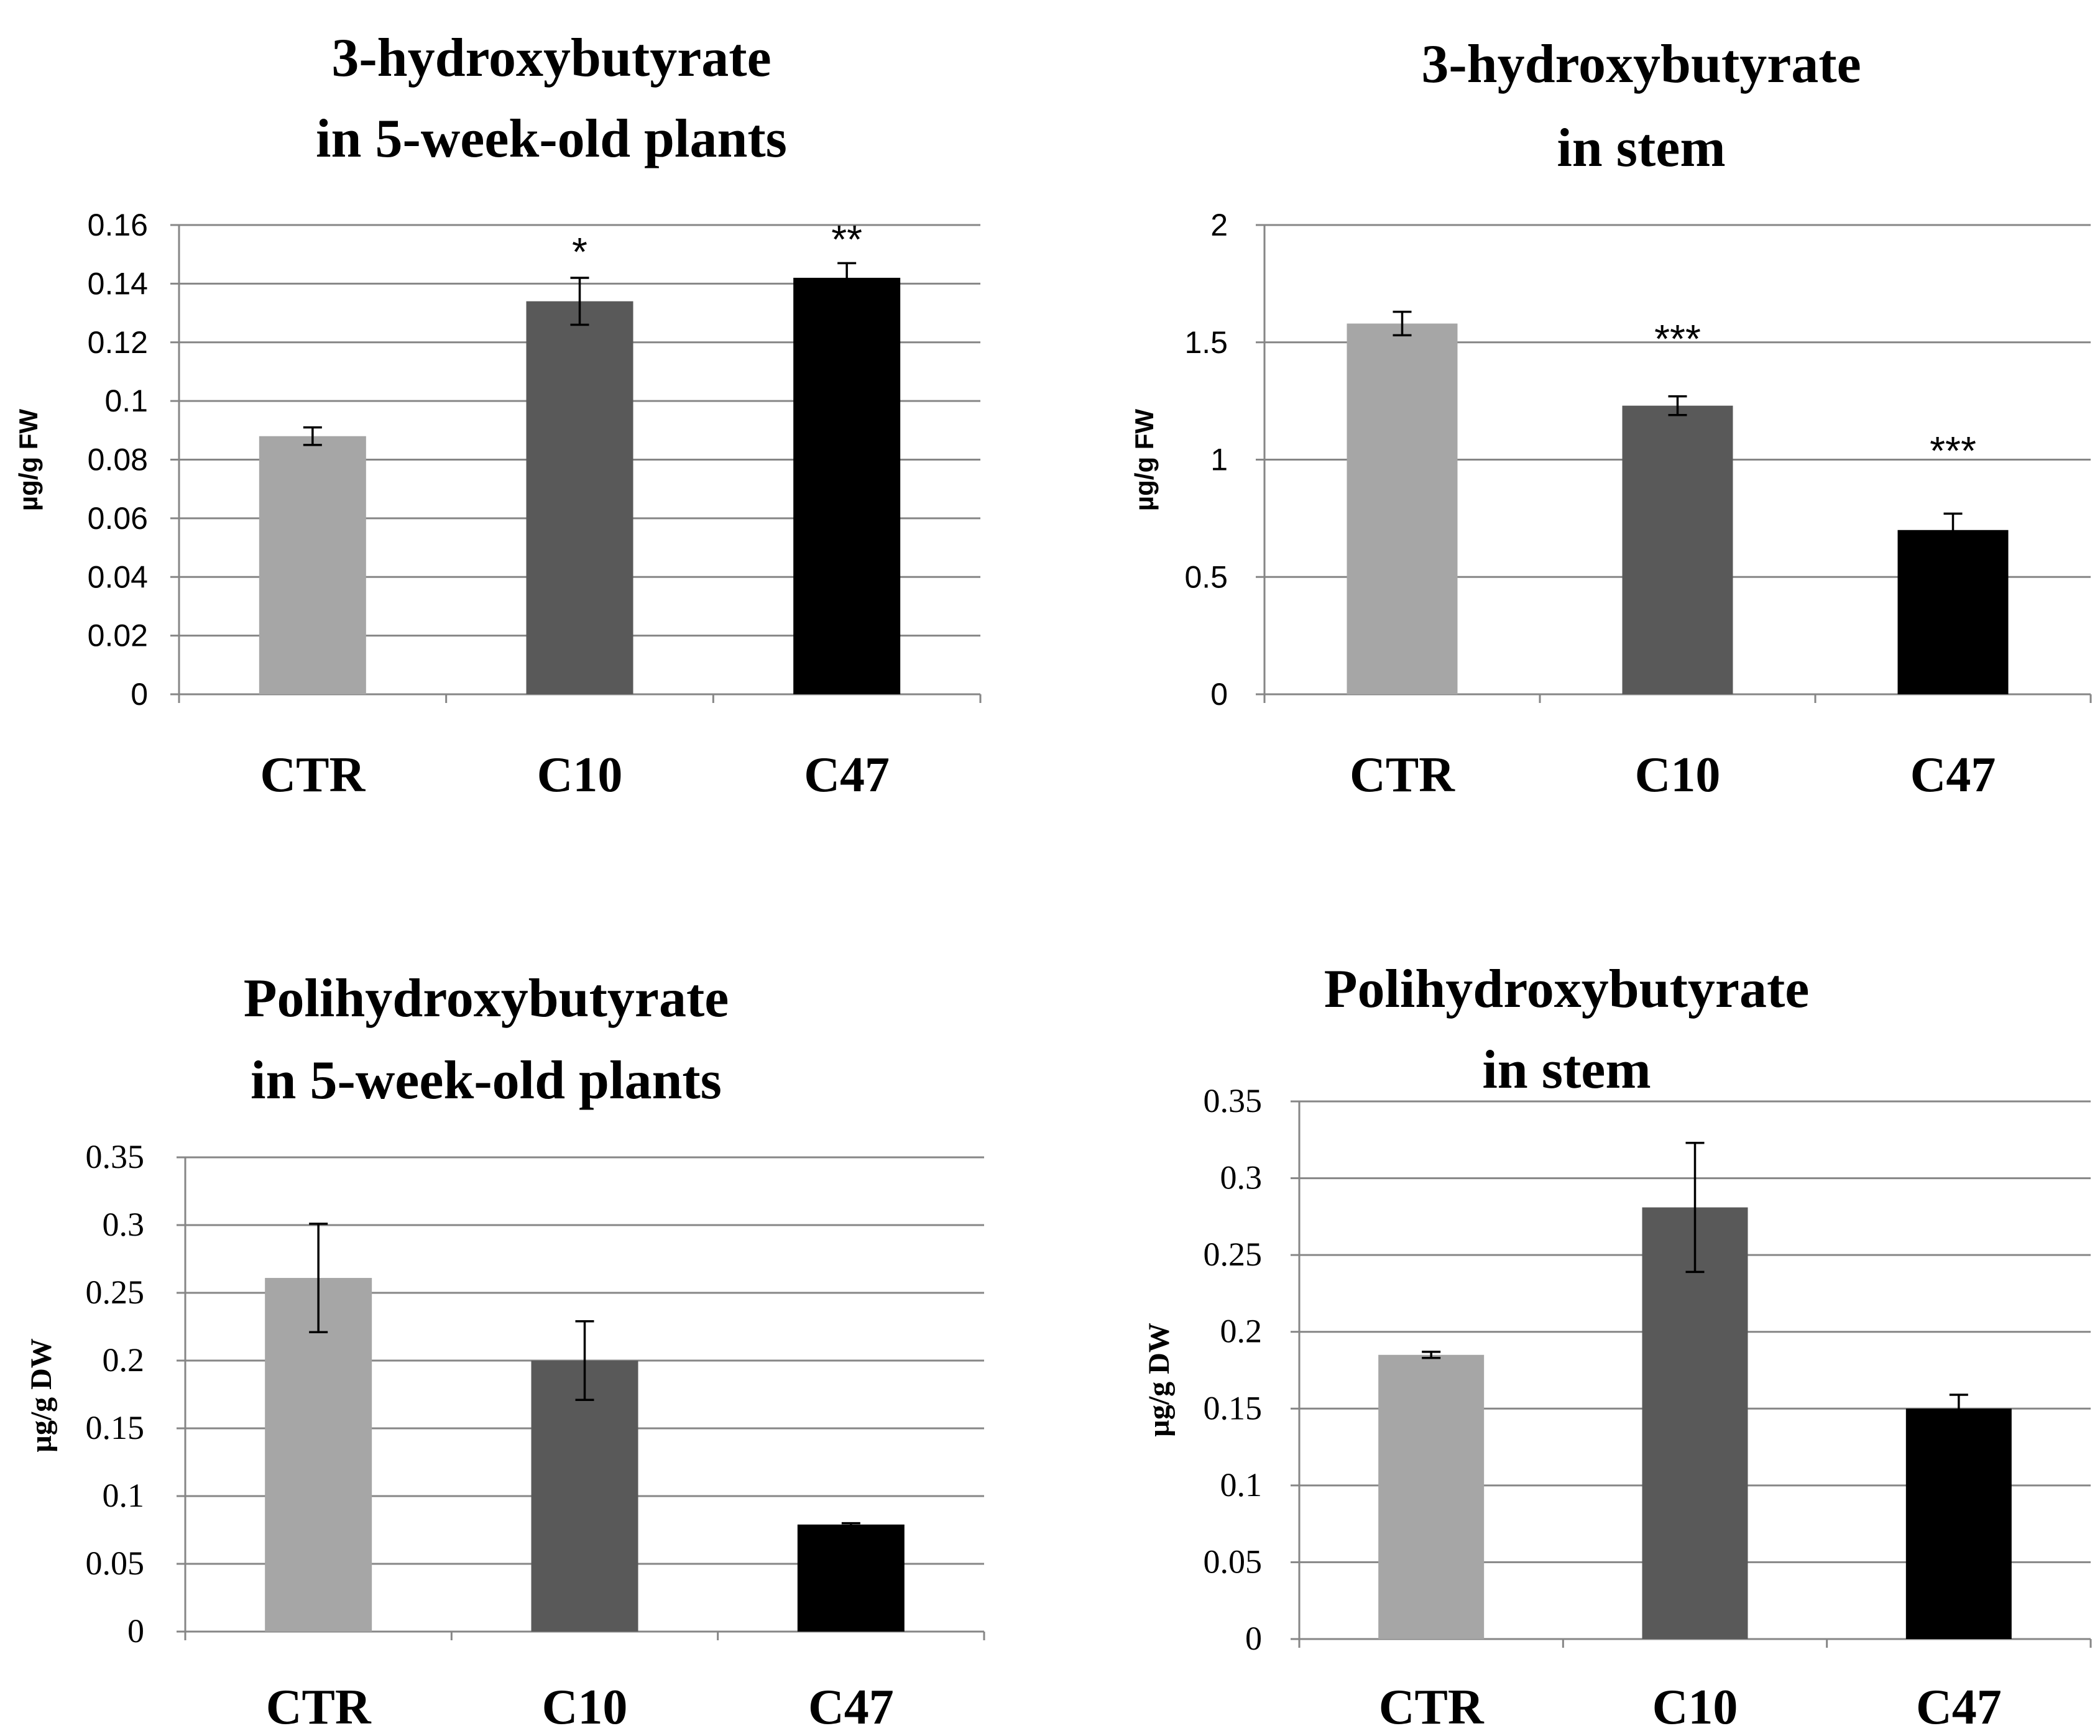 The image size is (2100, 1736). I want to click on y-tick-label: 0.08, so click(118, 460).